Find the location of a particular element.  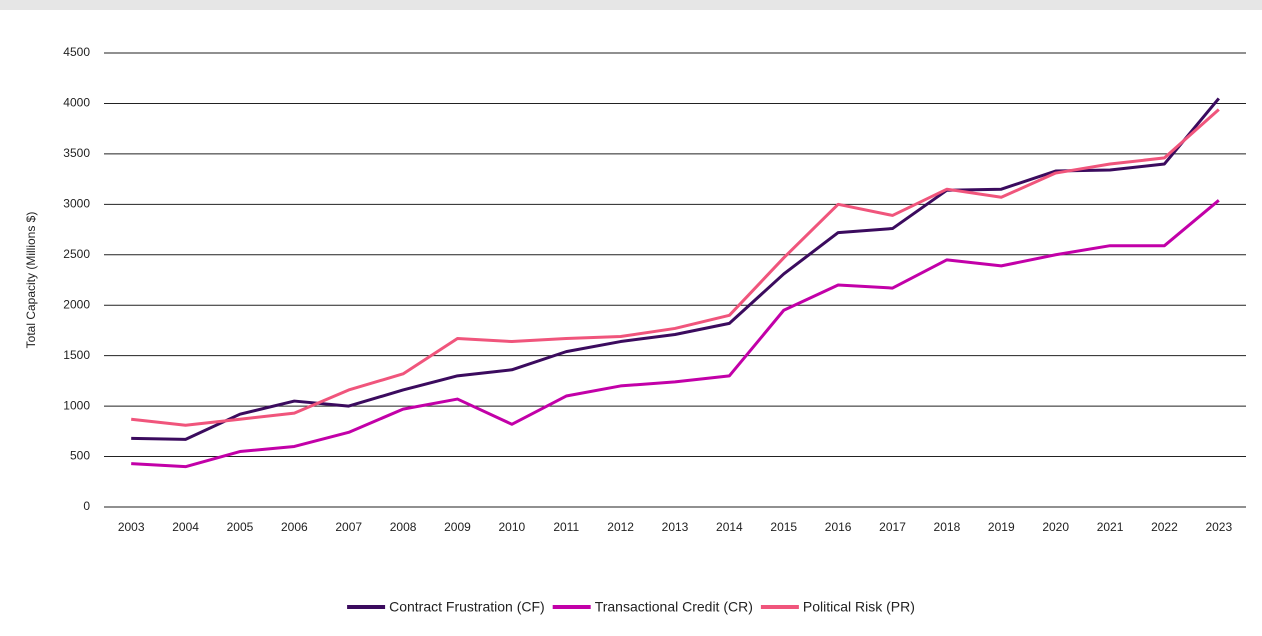

x-tick-label: 2021 is located at coordinates (1110, 527).